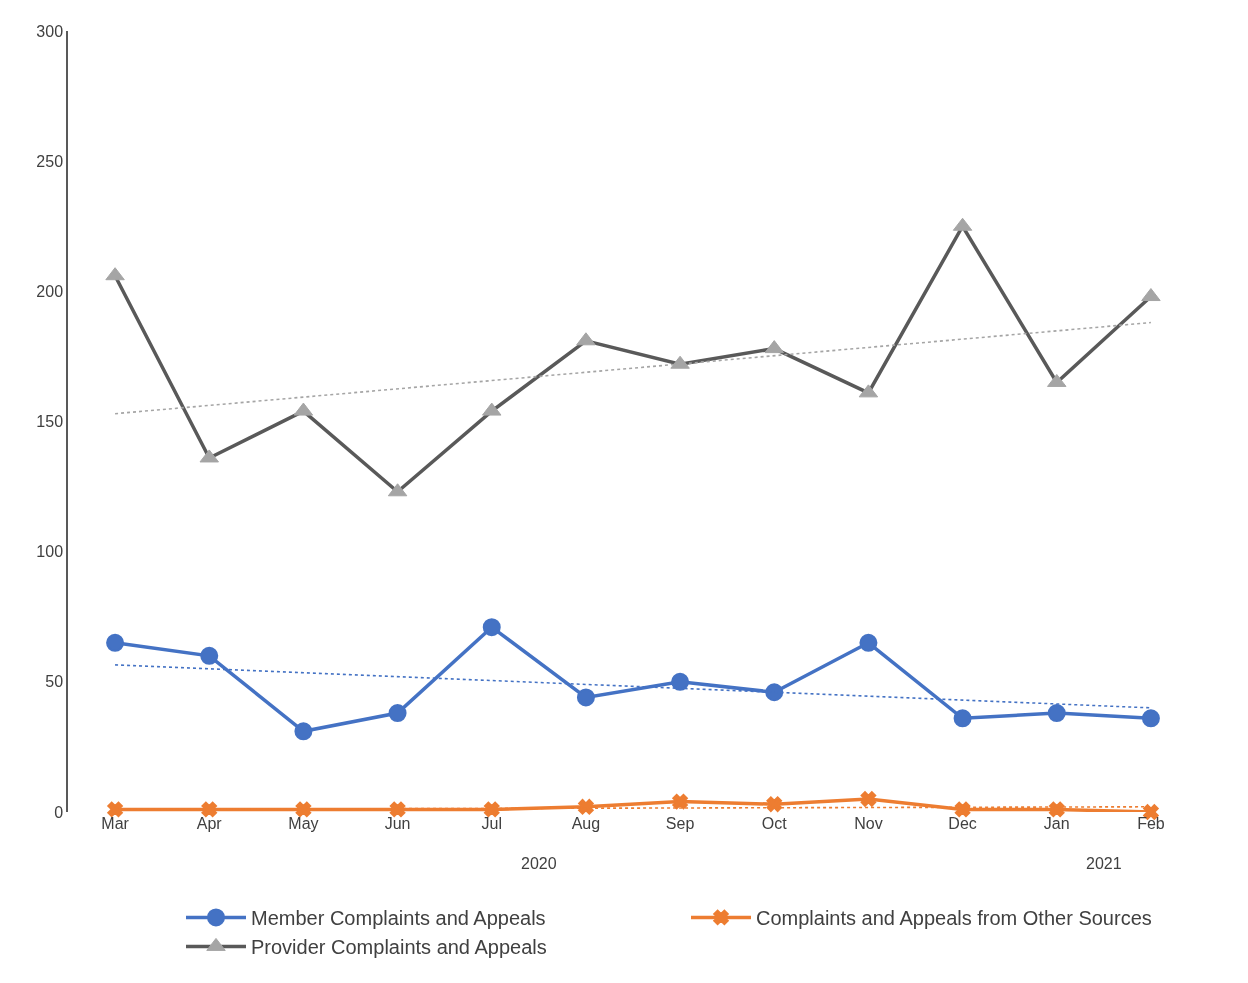 The width and height of the screenshot is (1248, 983). What do you see at coordinates (868, 823) in the screenshot?
I see `x-tick-label: Nov` at bounding box center [868, 823].